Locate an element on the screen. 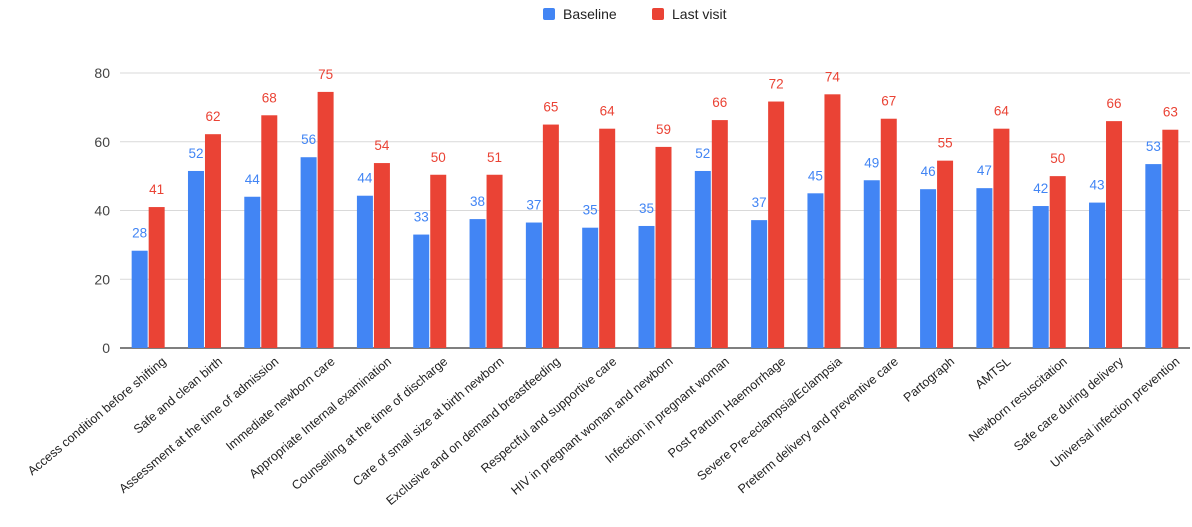  data-label-last-visit: 41 is located at coordinates (156, 189).